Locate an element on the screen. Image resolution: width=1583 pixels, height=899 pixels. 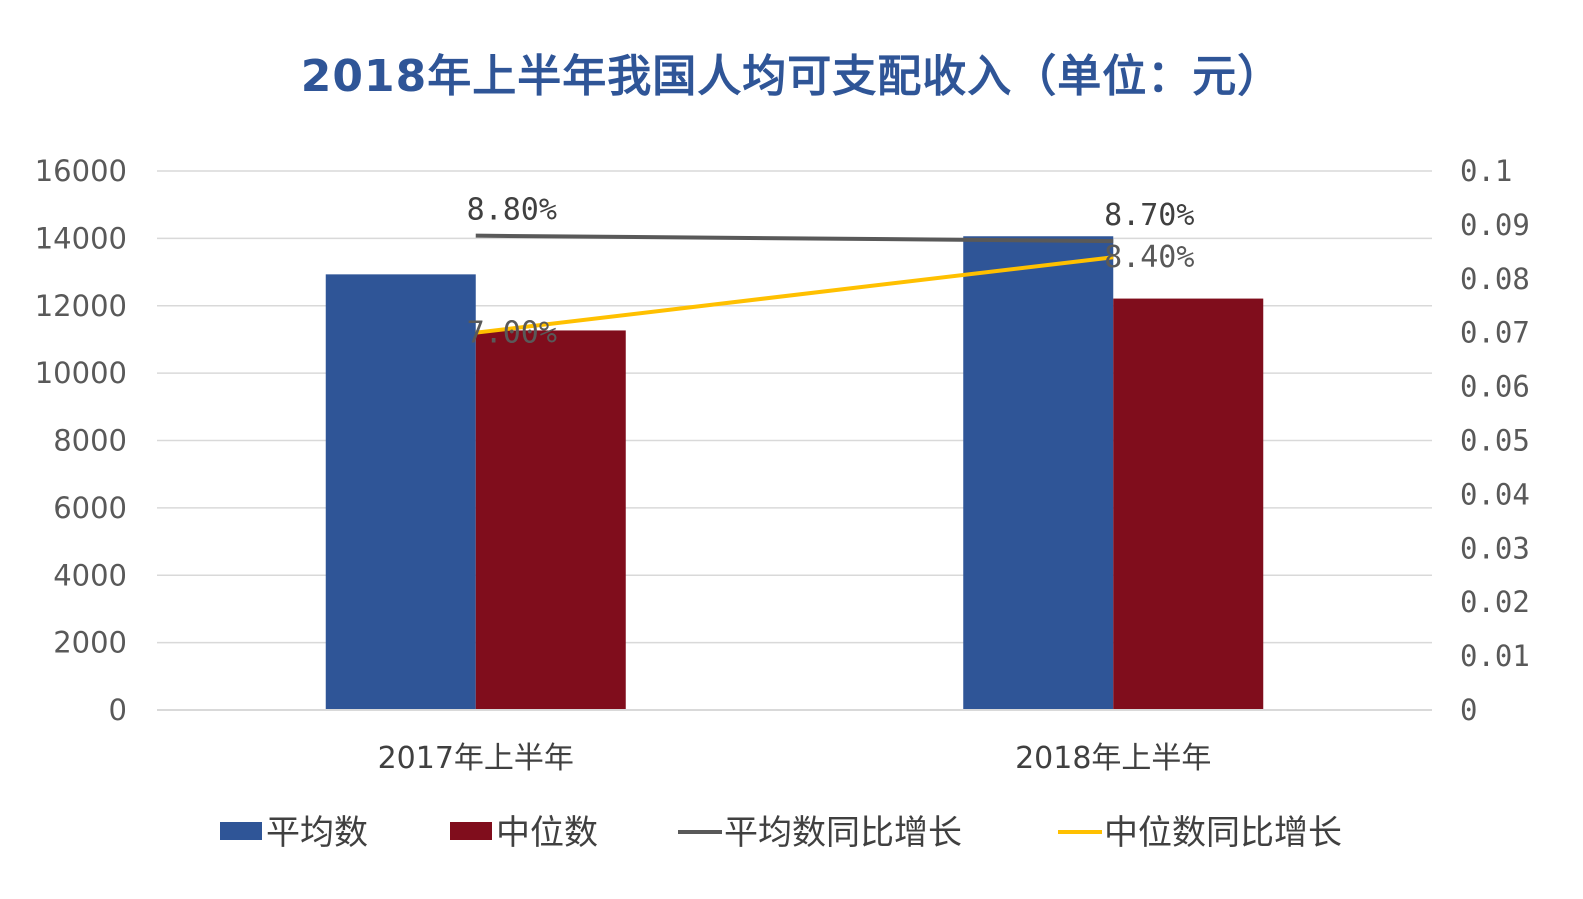
chart-title: 2018年上半年我国人均可支配收入（单位：元） is located at coordinates (791, 76).